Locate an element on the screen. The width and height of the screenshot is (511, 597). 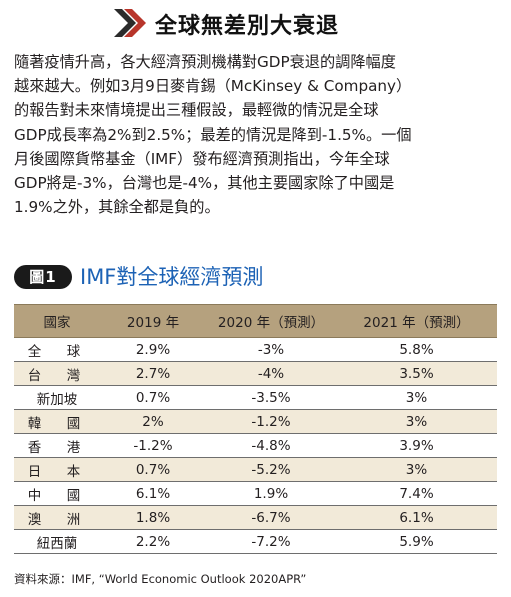
table-row: 香 港 -1.2% -4.8% 3.9% is located at coordinates (255, 445).